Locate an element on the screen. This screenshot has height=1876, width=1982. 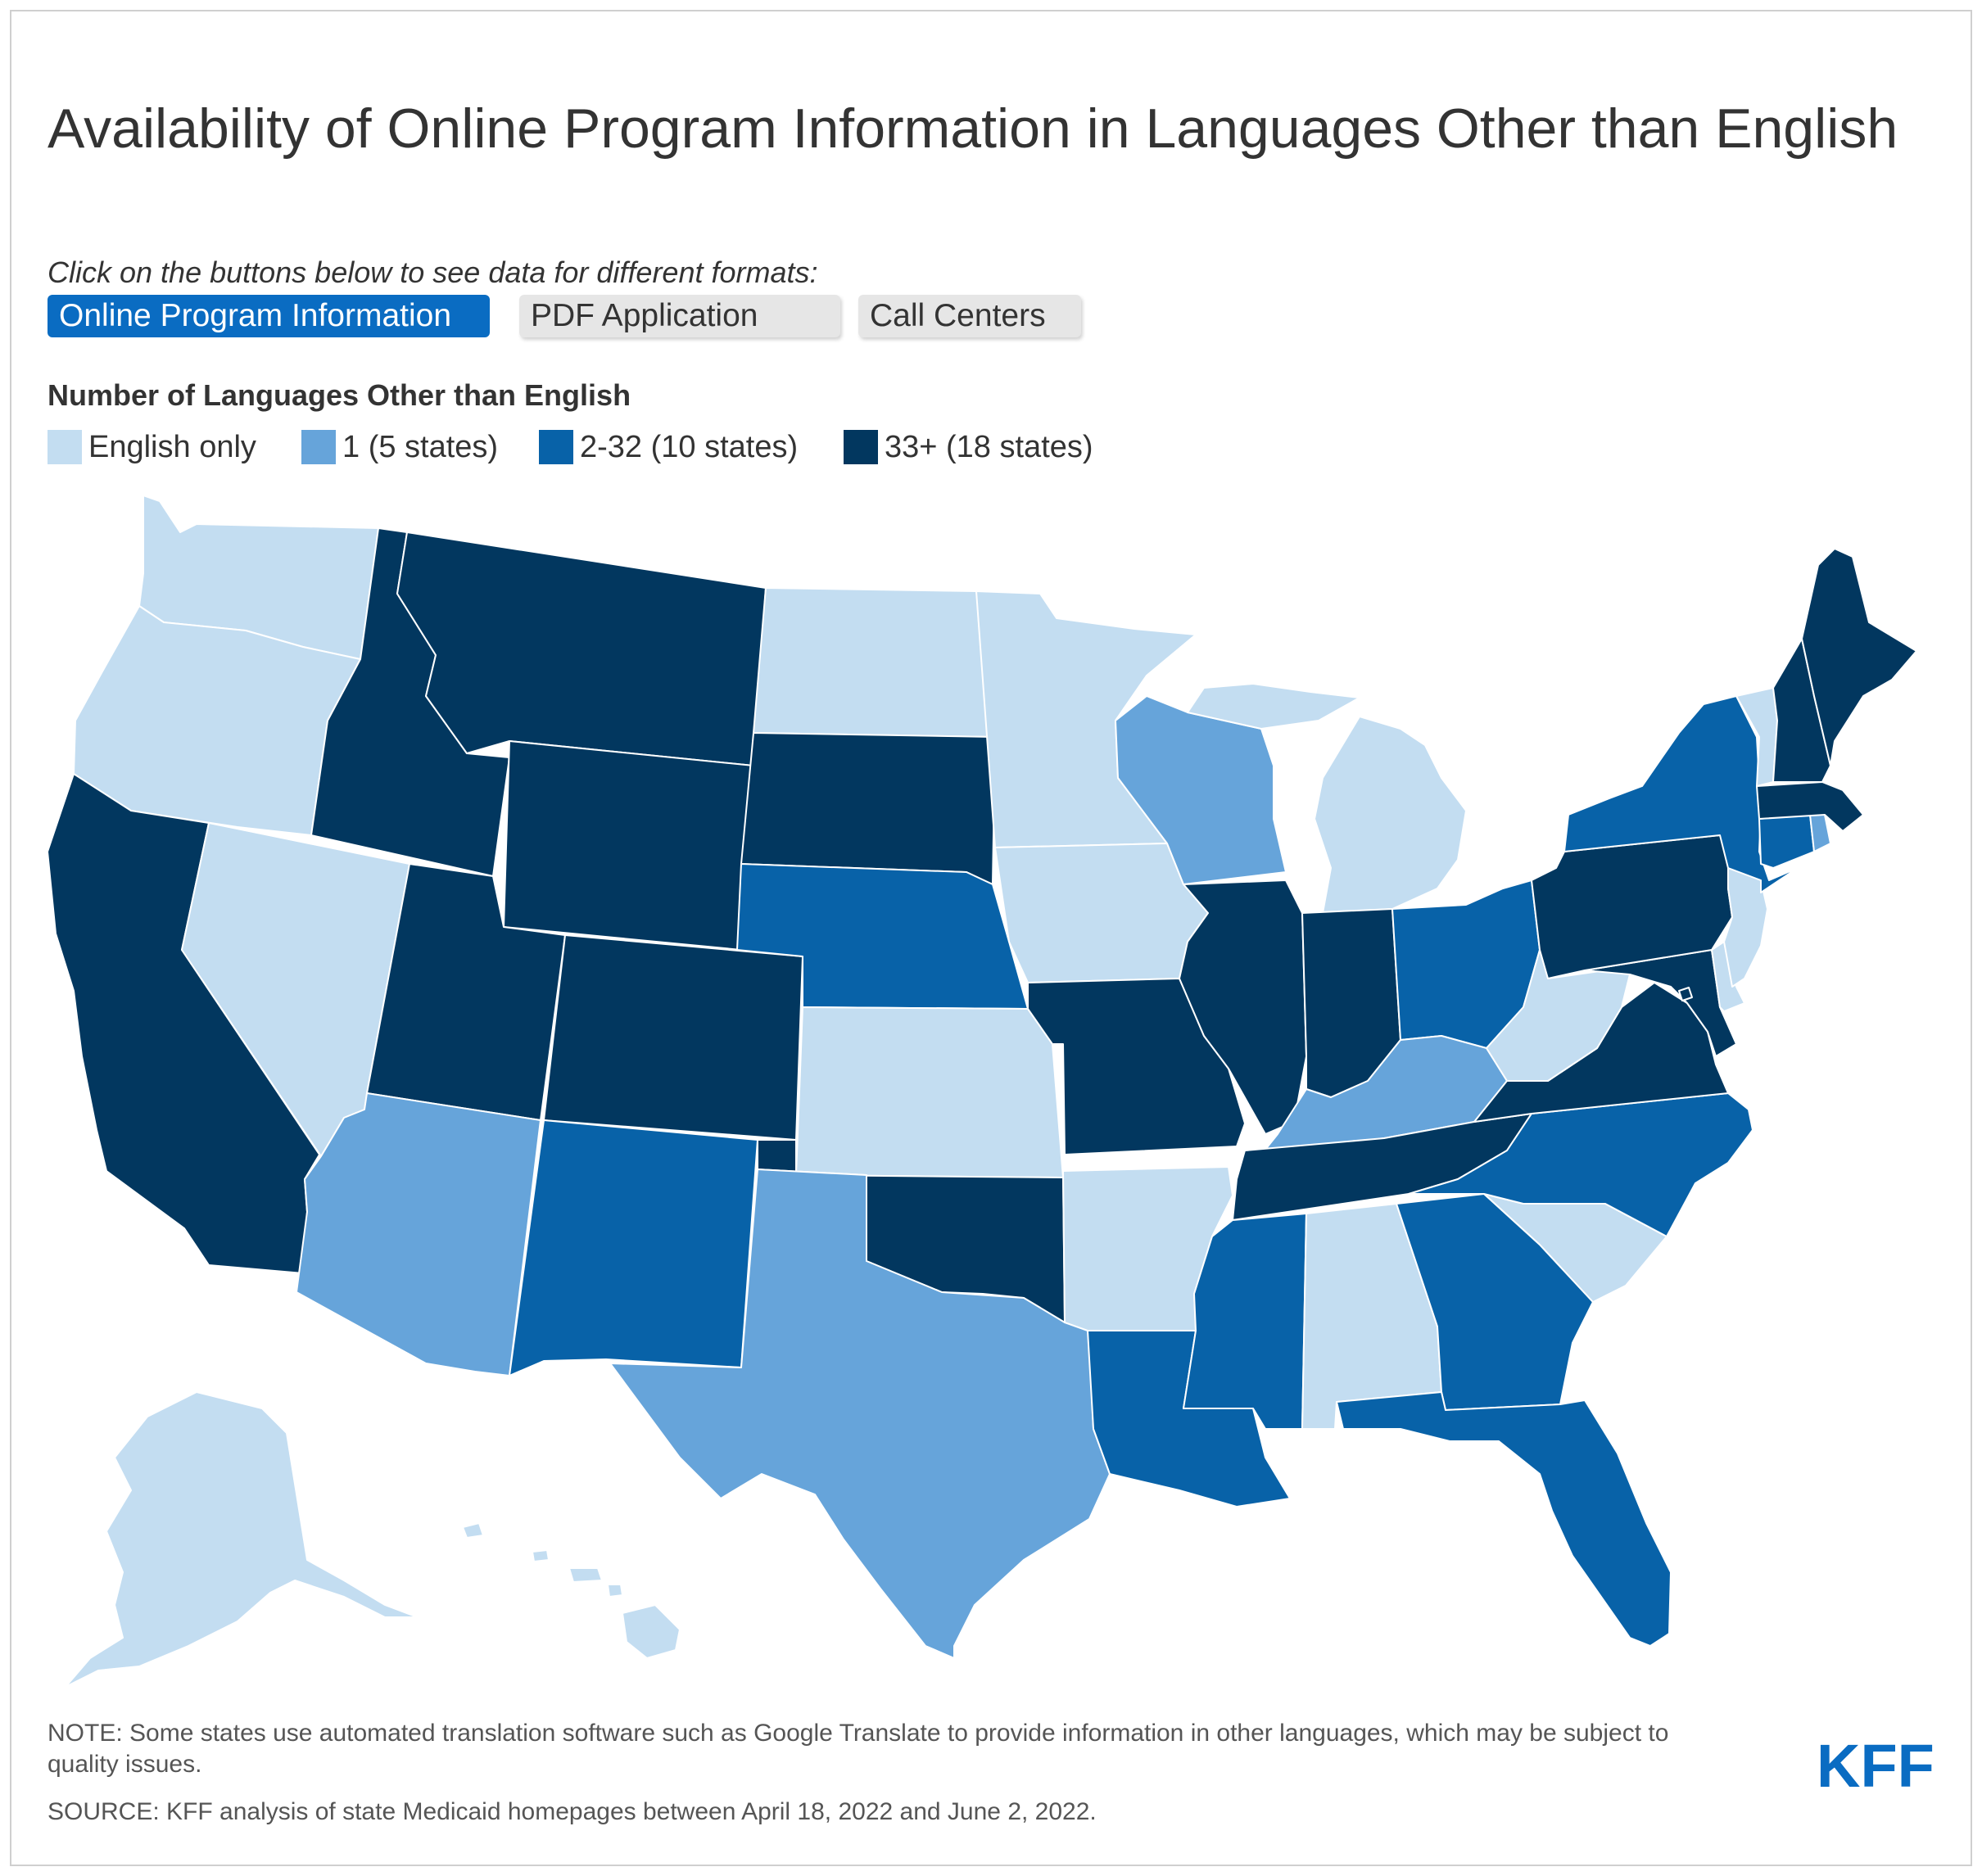
legend-item-one-language: 1 (5 states) is located at coordinates (400, 447).